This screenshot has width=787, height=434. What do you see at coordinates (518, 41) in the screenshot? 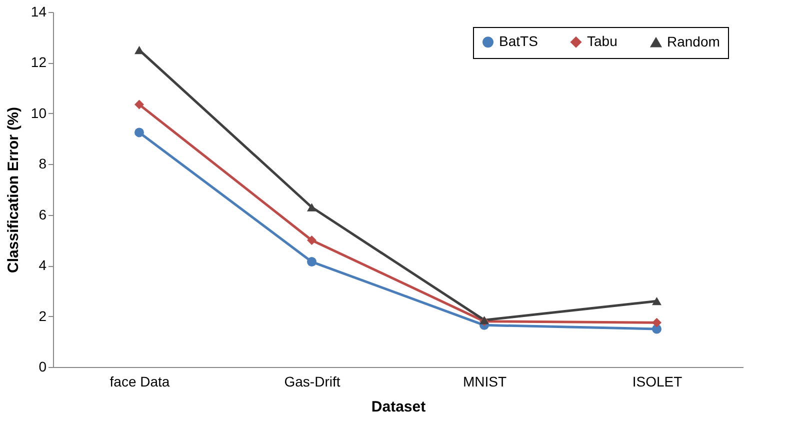
I see `legend-label: BatTS` at bounding box center [518, 41].